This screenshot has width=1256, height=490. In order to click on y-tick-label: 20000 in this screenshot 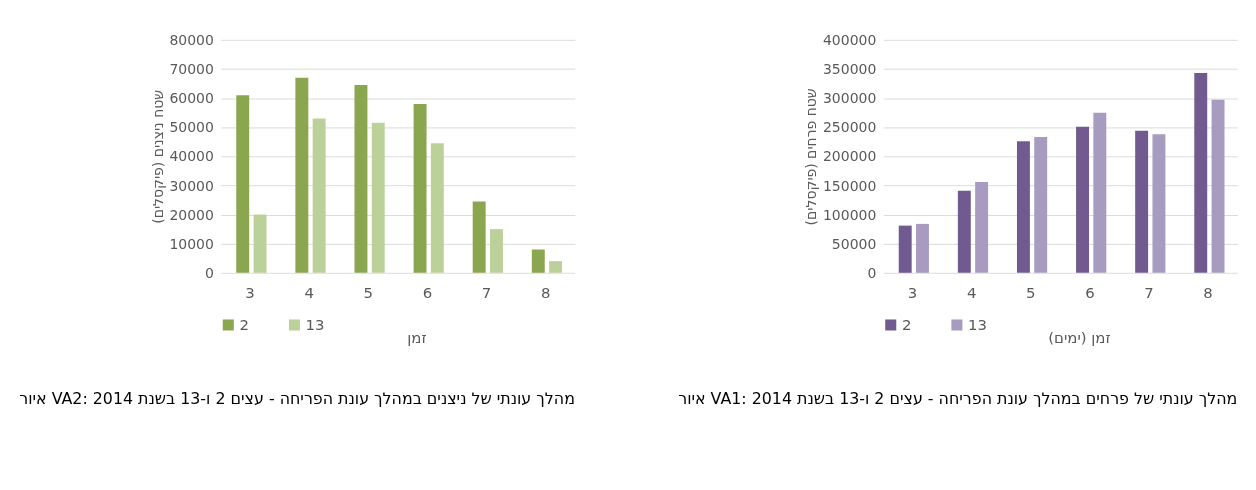, I will do `click(191, 214)`.